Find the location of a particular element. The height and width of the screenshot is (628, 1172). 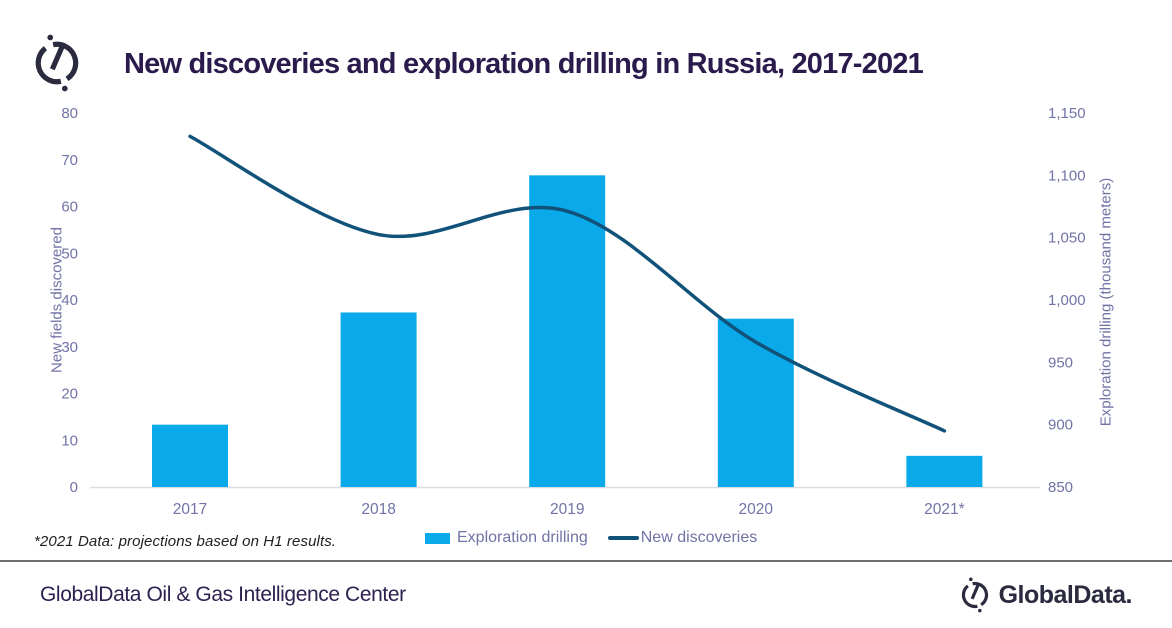

bar-2018 is located at coordinates (378, 399).